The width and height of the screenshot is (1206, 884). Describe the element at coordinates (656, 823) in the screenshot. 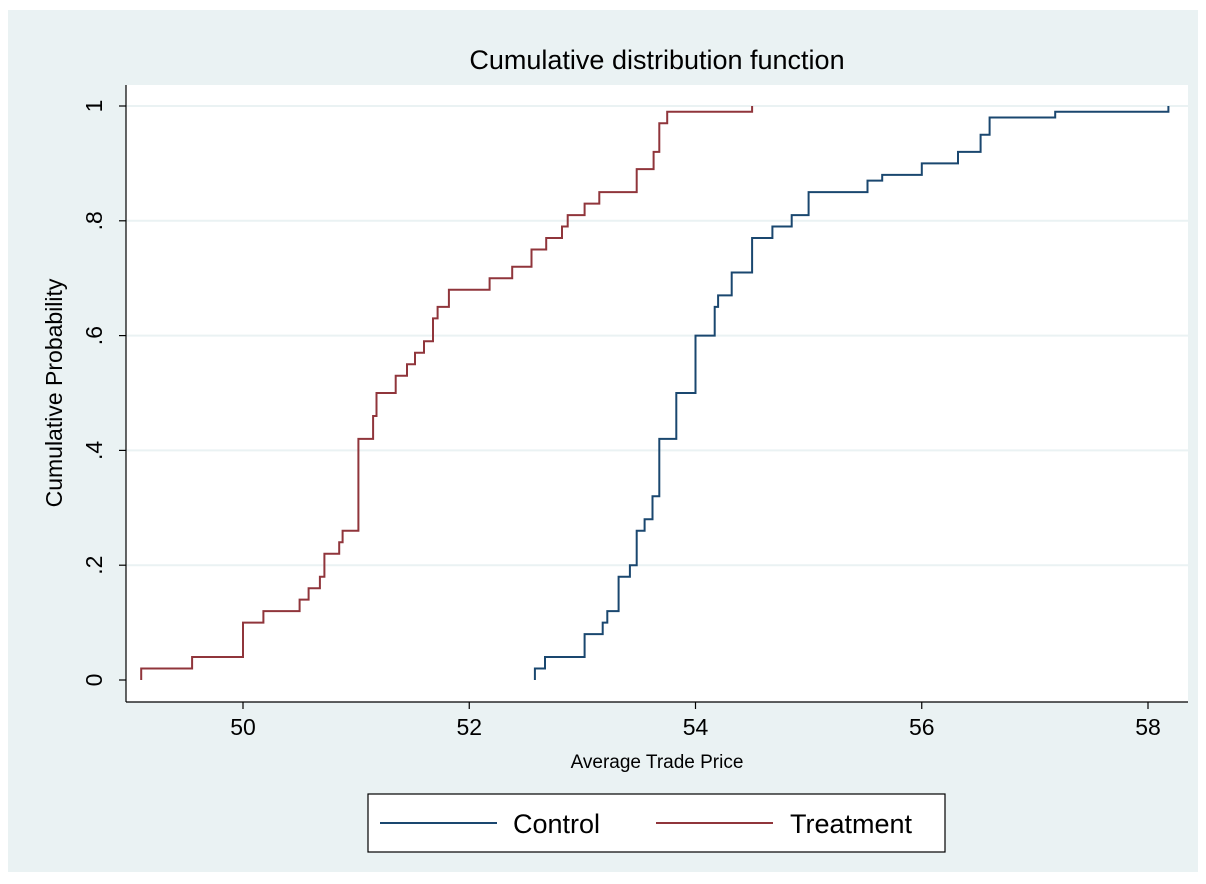

I see `legend: Control Treatment` at that location.